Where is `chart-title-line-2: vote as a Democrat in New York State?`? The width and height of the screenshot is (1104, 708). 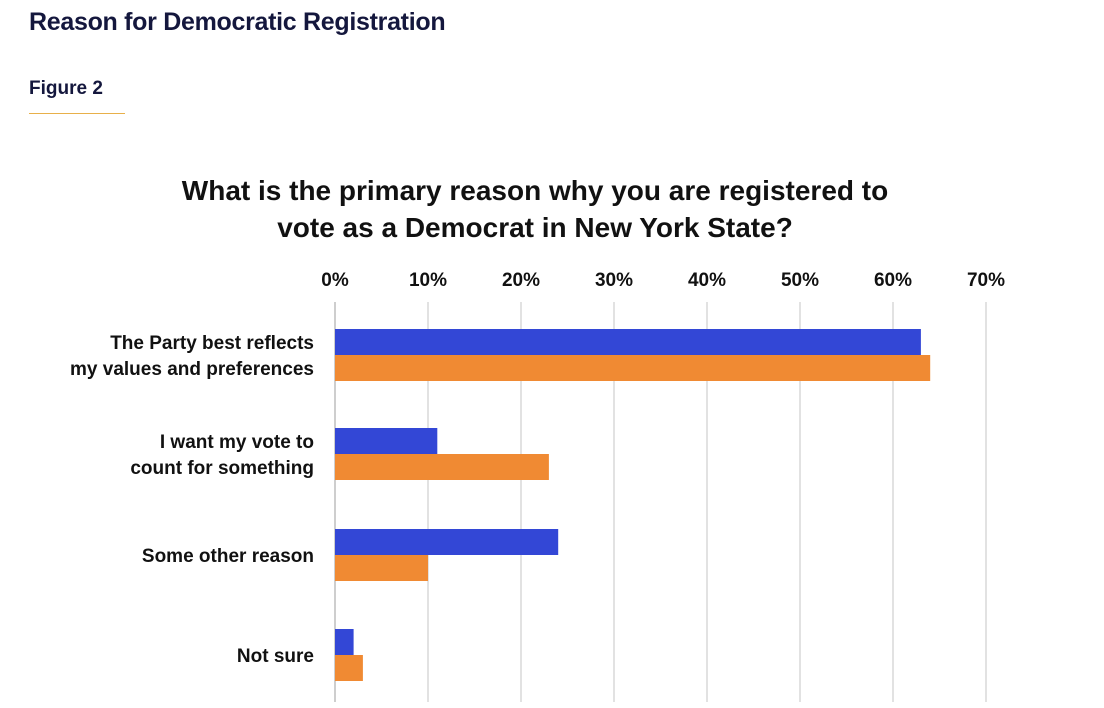 chart-title-line-2: vote as a Democrat in New York State? is located at coordinates (535, 227).